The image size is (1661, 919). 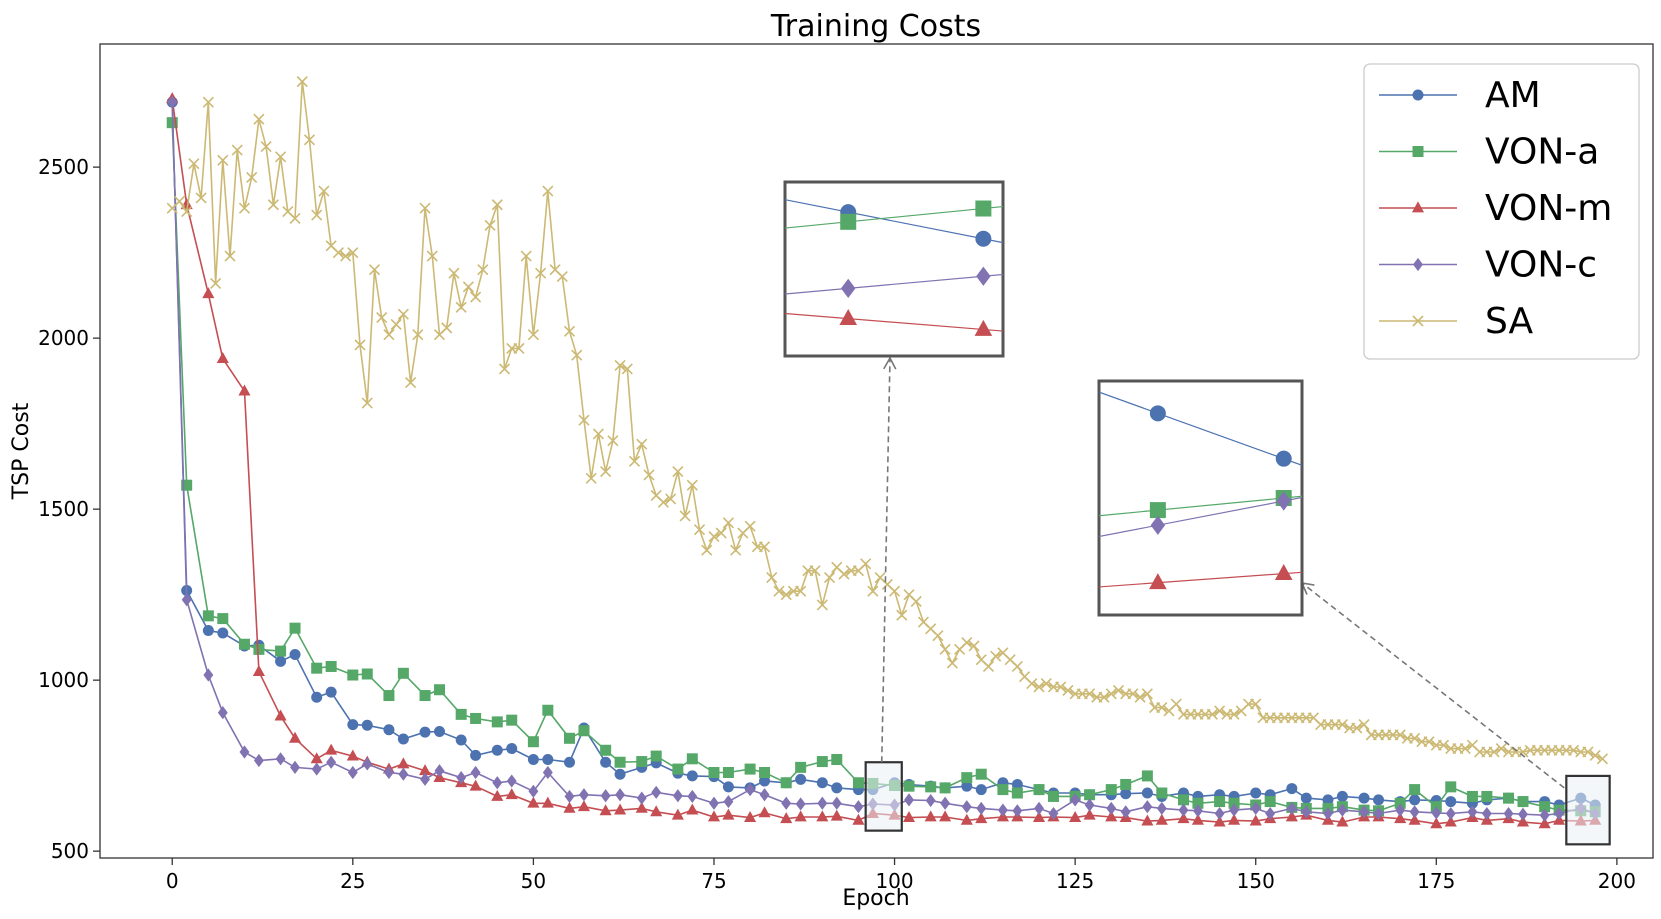 I want to click on y-axis-label: TSP Cost, so click(x=21, y=451).